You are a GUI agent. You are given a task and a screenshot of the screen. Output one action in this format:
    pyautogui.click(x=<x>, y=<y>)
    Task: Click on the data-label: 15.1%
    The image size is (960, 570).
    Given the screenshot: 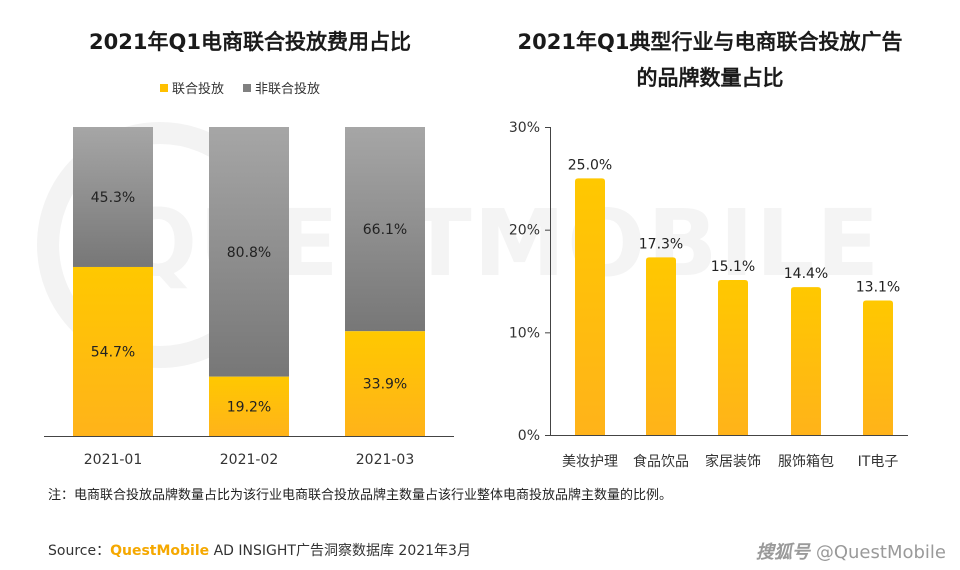 What is the action you would take?
    pyautogui.click(x=733, y=267)
    